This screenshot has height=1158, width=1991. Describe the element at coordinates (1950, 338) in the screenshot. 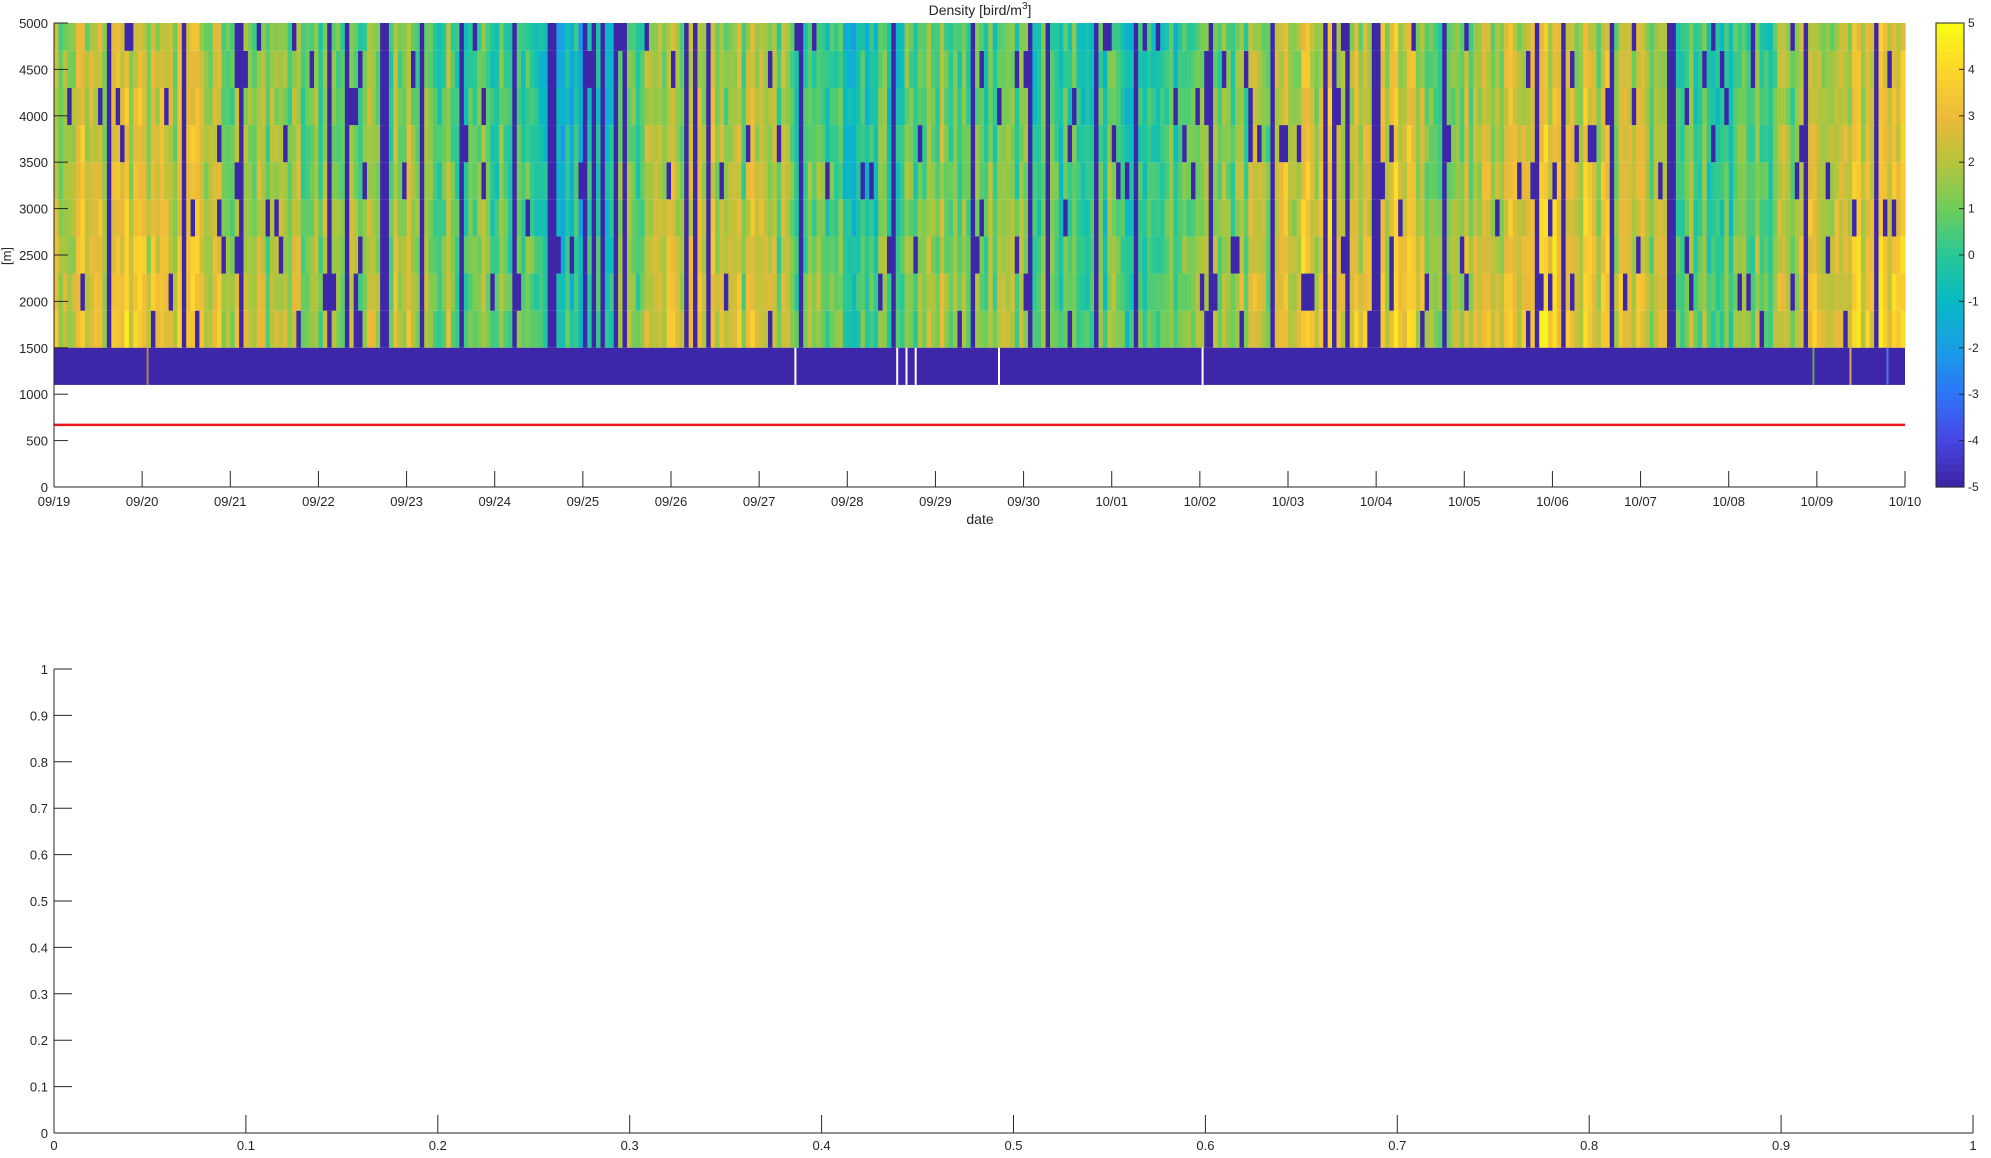

I see `colorbar-segment` at that location.